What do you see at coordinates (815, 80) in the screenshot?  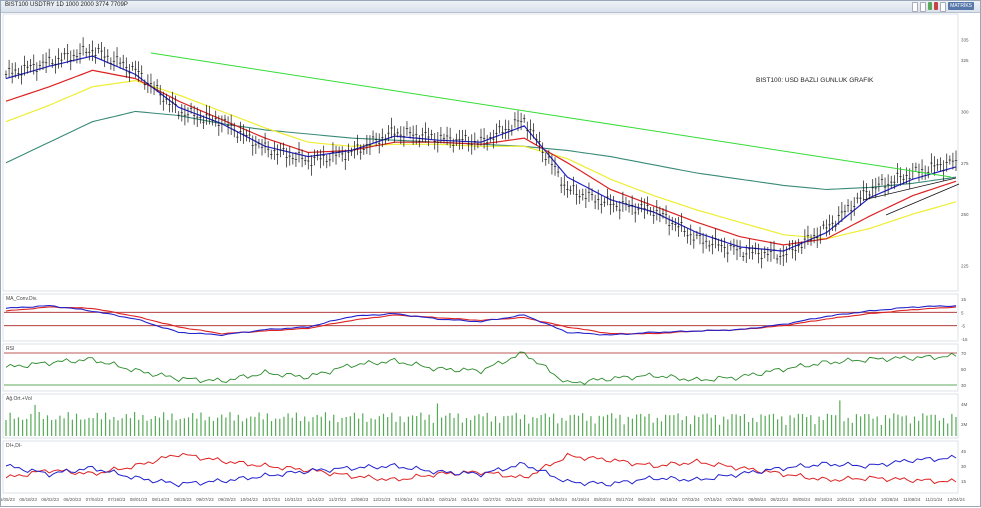 I see `chart-annotation: BIST100: USD BAZLI GUNLUK GRAFIK` at bounding box center [815, 80].